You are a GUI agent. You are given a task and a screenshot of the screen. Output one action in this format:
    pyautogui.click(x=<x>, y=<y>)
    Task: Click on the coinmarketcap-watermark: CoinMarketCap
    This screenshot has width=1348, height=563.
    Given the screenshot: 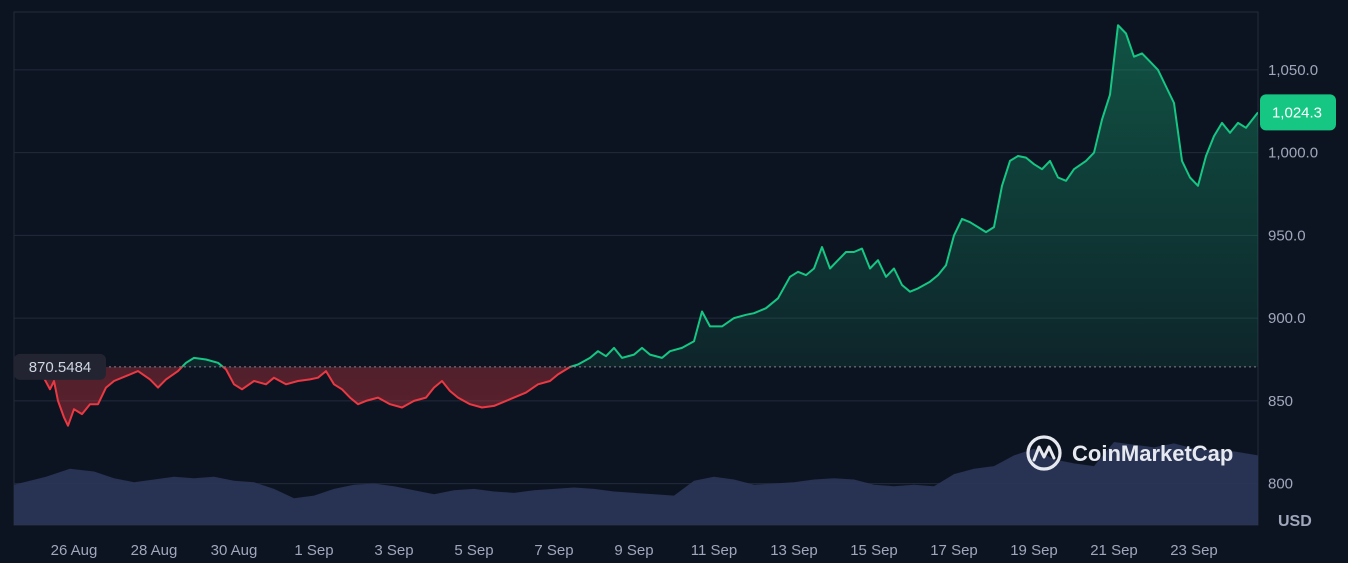 What is the action you would take?
    pyautogui.click(x=1129, y=453)
    